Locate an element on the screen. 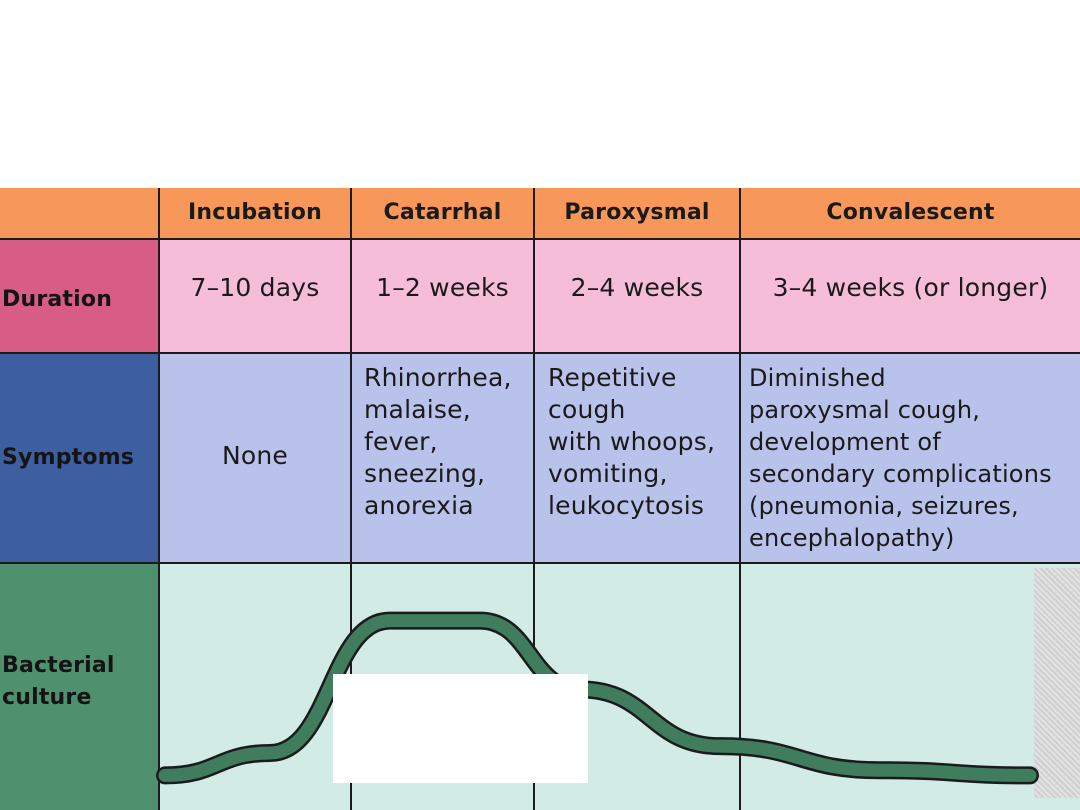 The width and height of the screenshot is (1080, 810). duration-paroxysmal-value: 2–4 weeks is located at coordinates (637, 287).